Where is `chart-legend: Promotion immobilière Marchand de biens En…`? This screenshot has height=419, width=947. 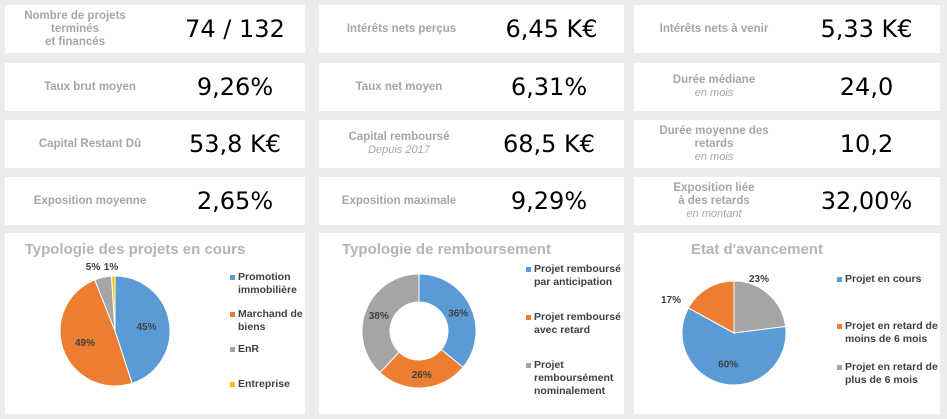 chart-legend: Promotion immobilière Marchand de biens En… is located at coordinates (267, 341).